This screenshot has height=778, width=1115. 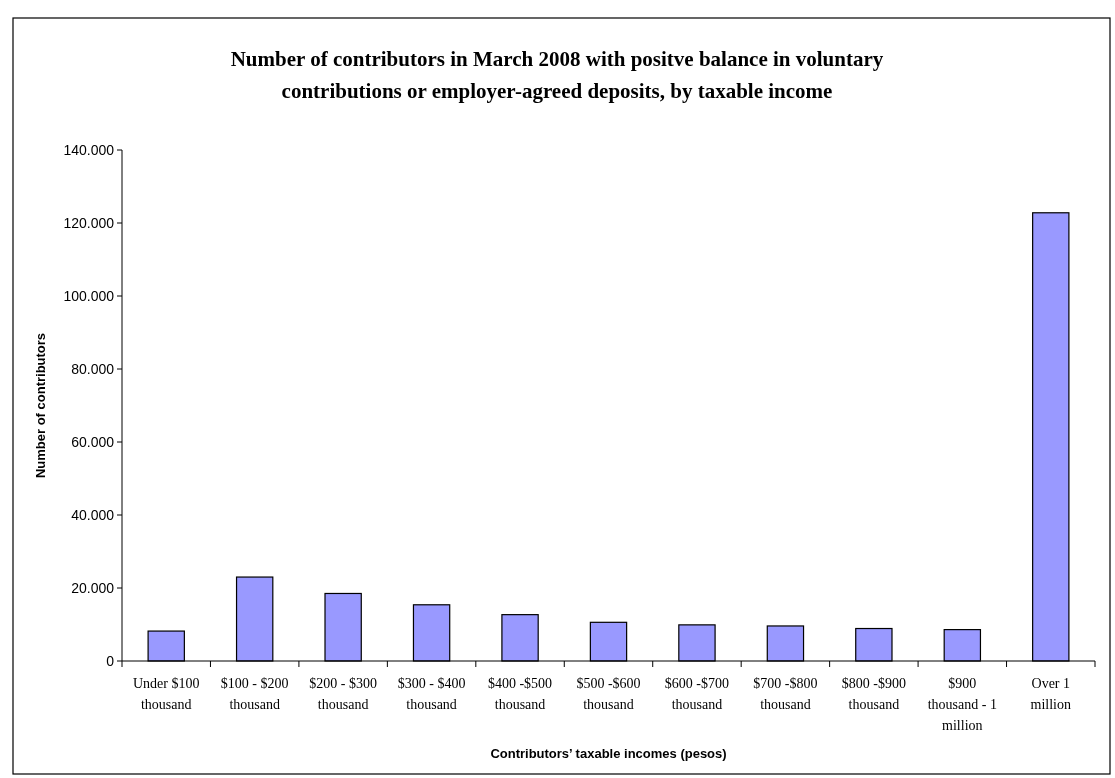 What do you see at coordinates (520, 694) in the screenshot?
I see `x-tick-label: $400 -$500 thousand` at bounding box center [520, 694].